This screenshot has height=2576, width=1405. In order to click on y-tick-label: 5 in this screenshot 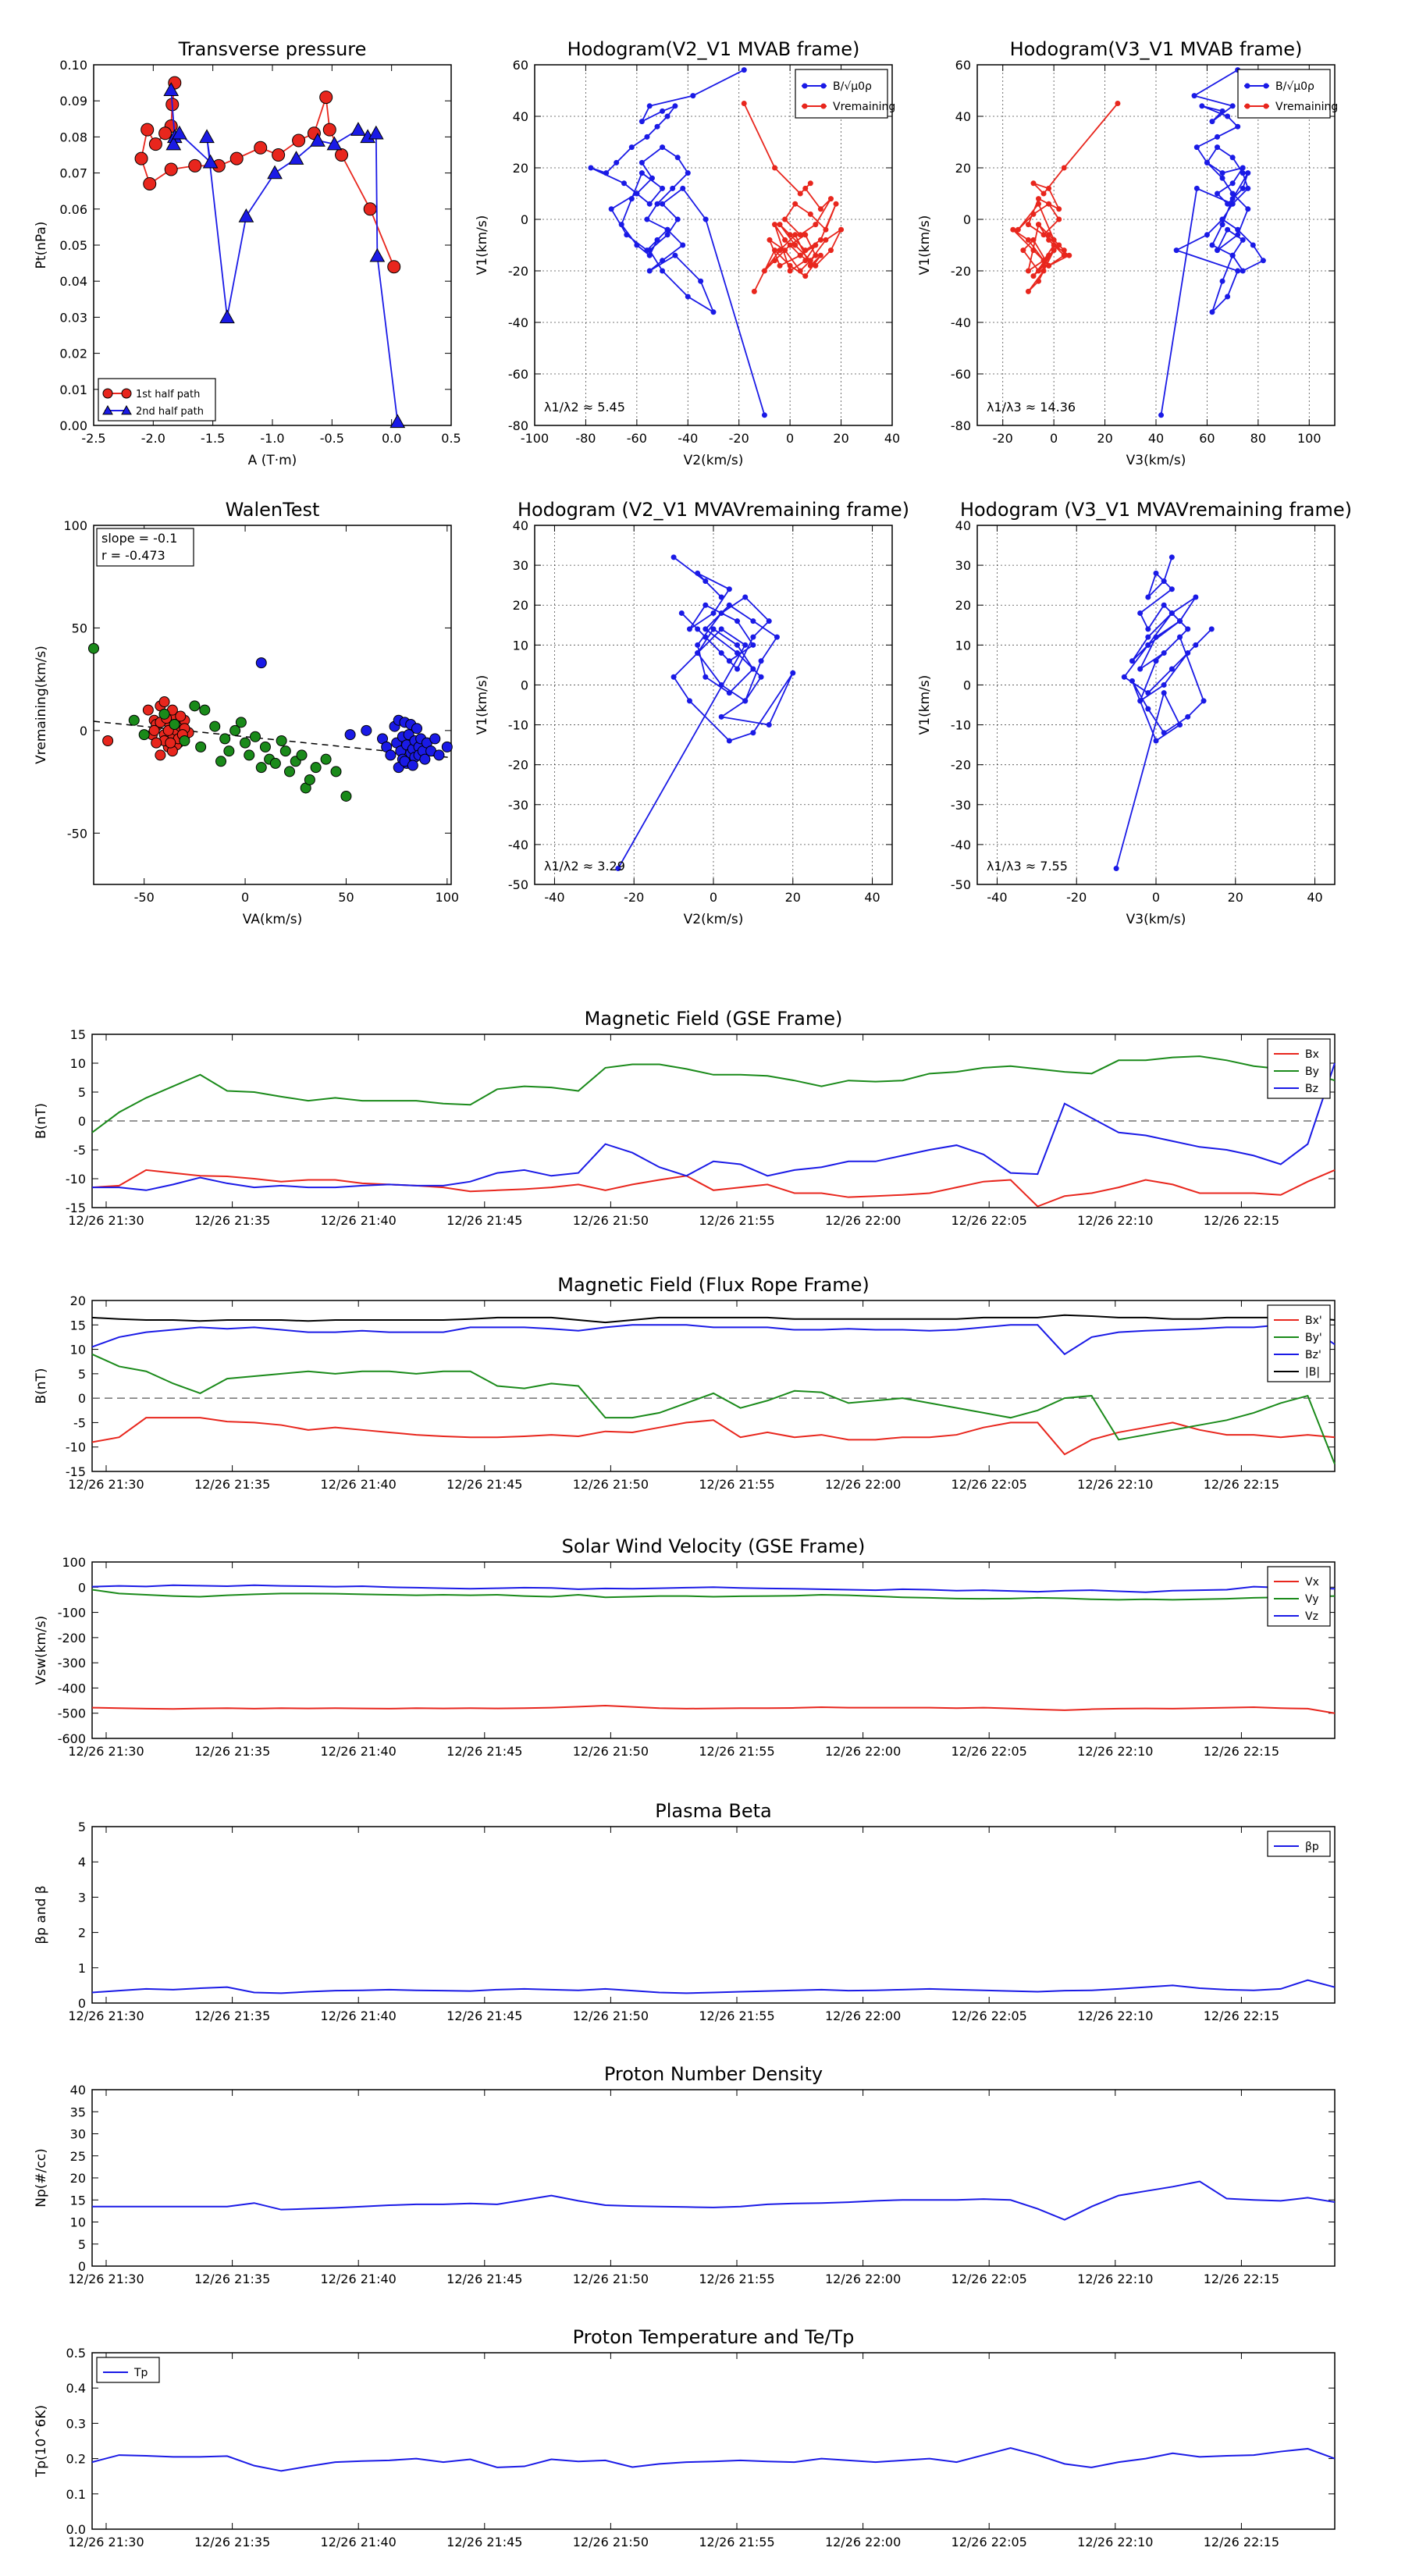, I will do `click(82, 2244)`.